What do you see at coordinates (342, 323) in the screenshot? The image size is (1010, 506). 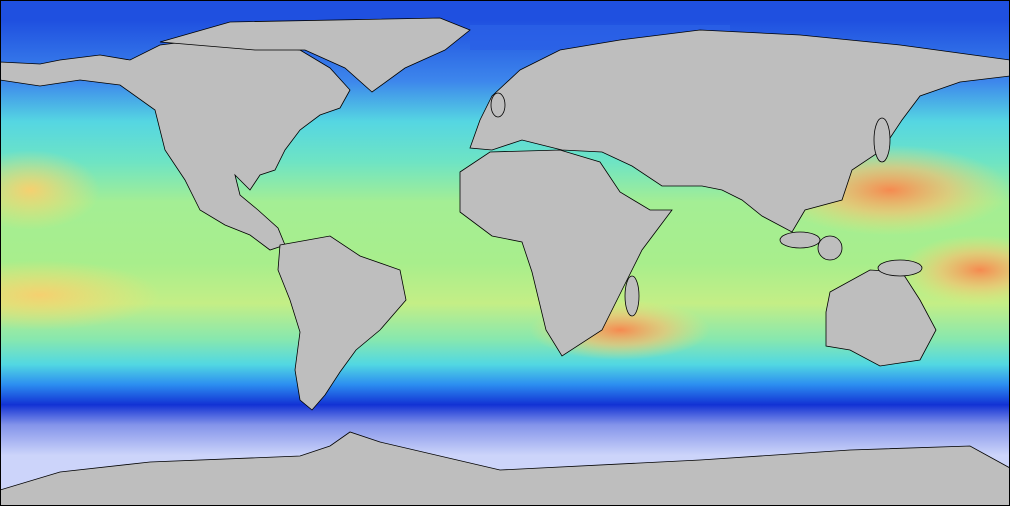 I see `south-america` at bounding box center [342, 323].